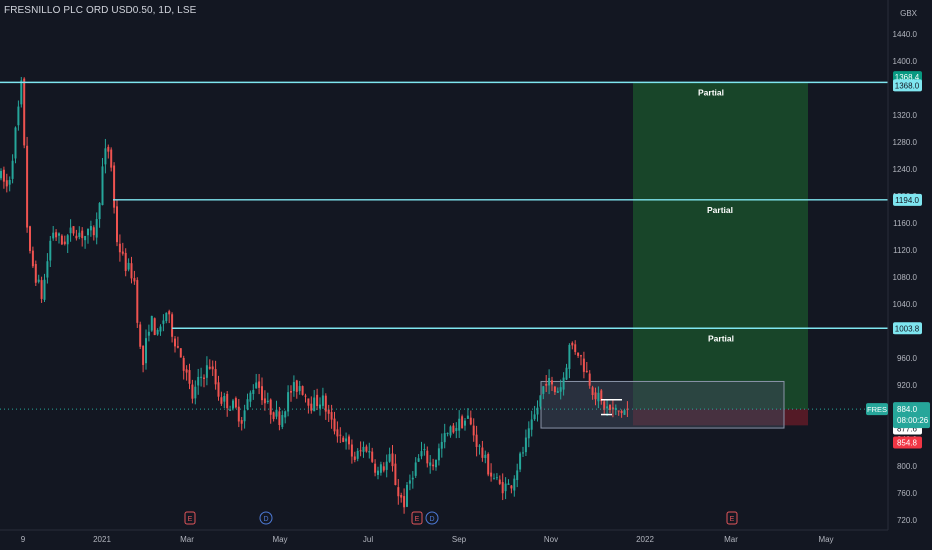 Image resolution: width=932 pixels, height=550 pixels. I want to click on consolidation-box, so click(662, 404).